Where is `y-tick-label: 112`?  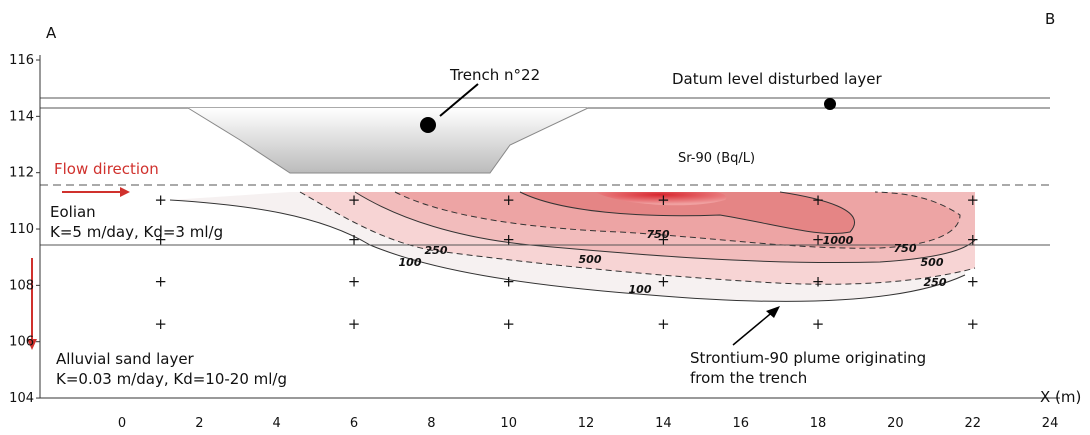 y-tick-label: 112 is located at coordinates (21, 173).